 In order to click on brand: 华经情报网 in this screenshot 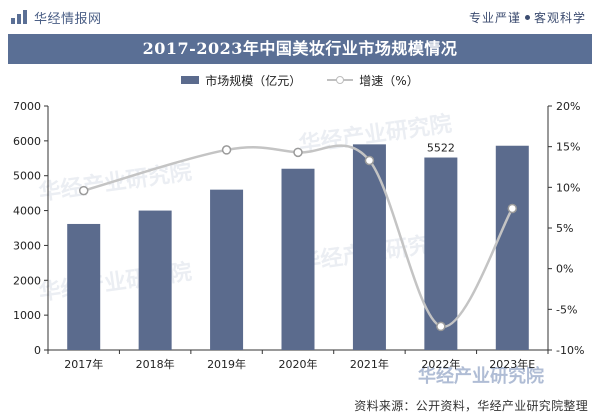, I will do `click(56, 17)`.